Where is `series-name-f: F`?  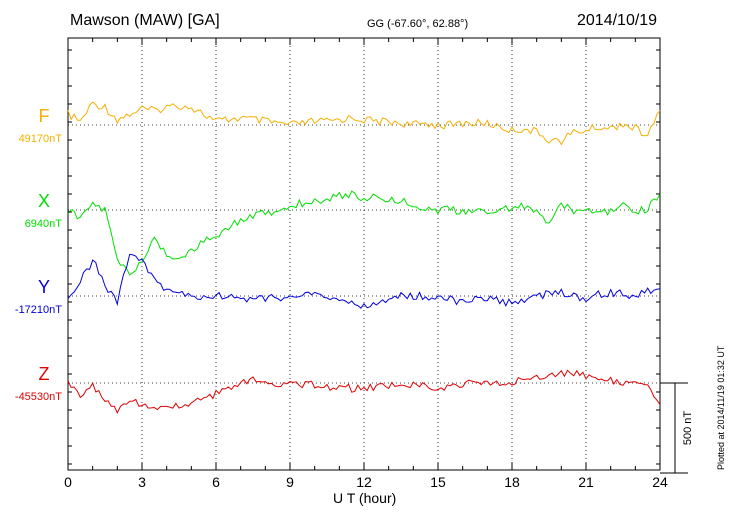
series-name-f: F is located at coordinates (44, 116).